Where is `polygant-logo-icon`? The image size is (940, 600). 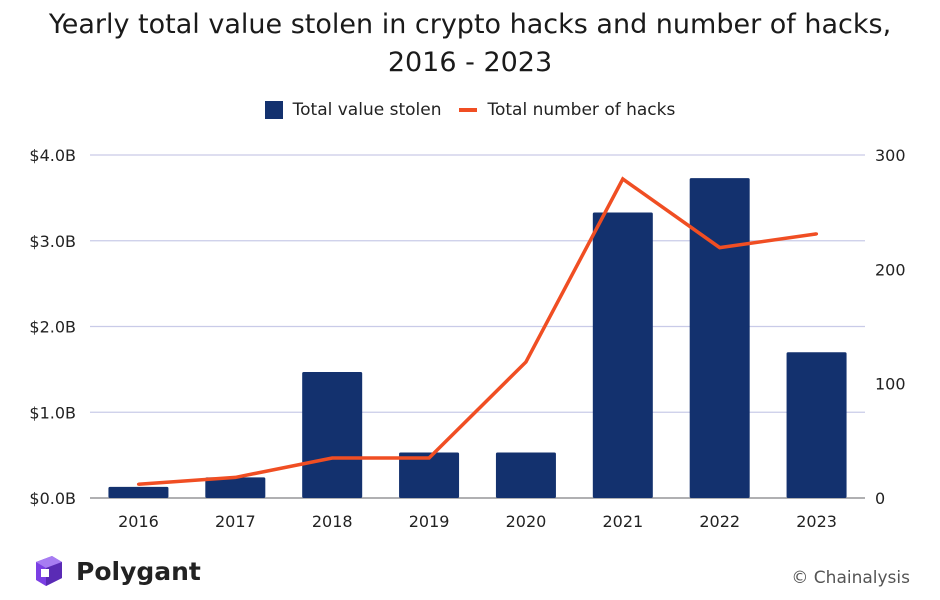 polygant-logo-icon is located at coordinates (49, 571).